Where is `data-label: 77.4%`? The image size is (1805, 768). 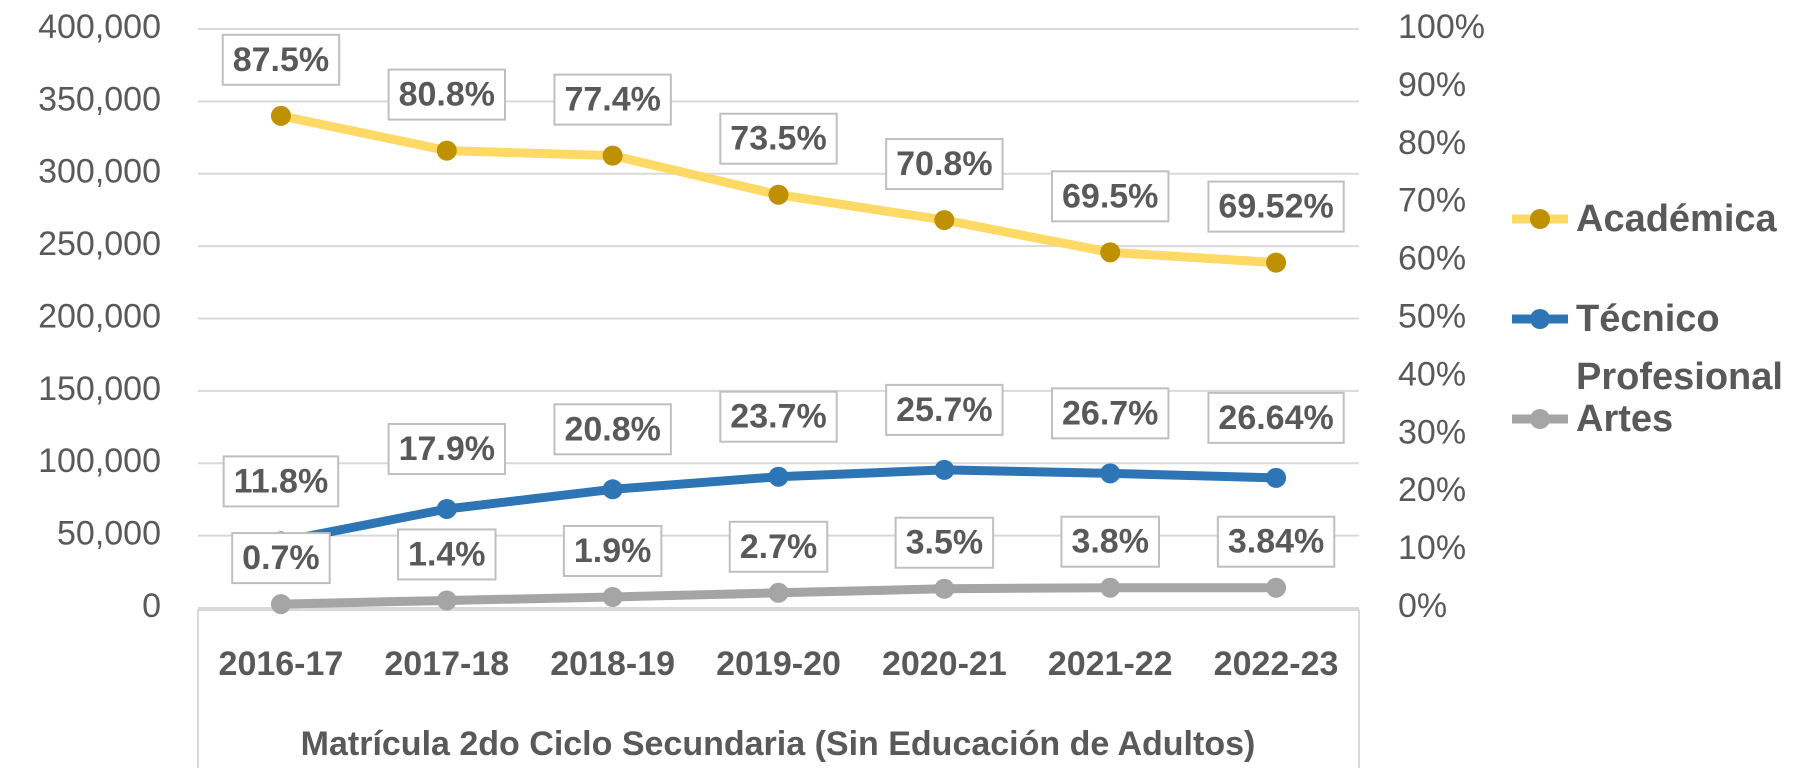 data-label: 77.4% is located at coordinates (612, 100).